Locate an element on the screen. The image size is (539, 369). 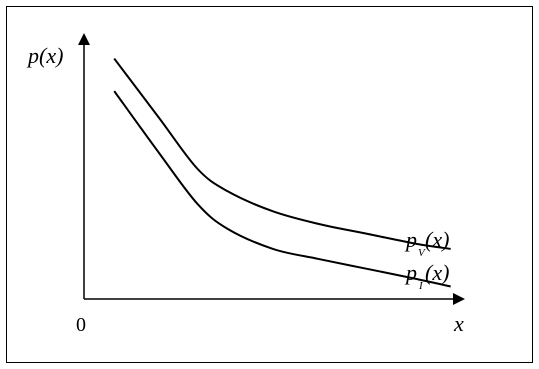
series-label-pv-subscript: V is located at coordinates (422, 253).